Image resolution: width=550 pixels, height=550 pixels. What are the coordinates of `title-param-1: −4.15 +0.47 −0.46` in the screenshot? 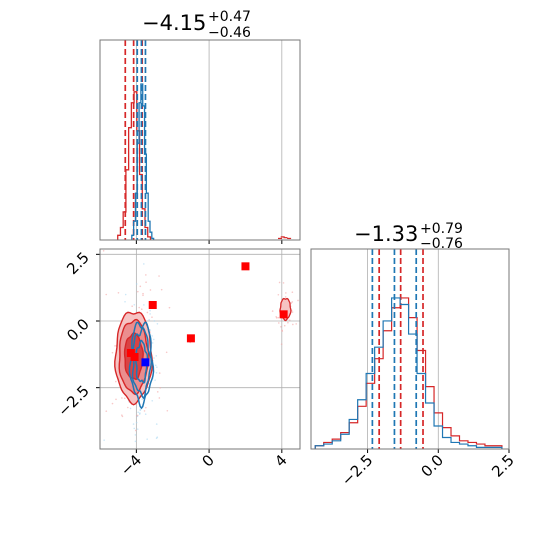 It's located at (196, 25).